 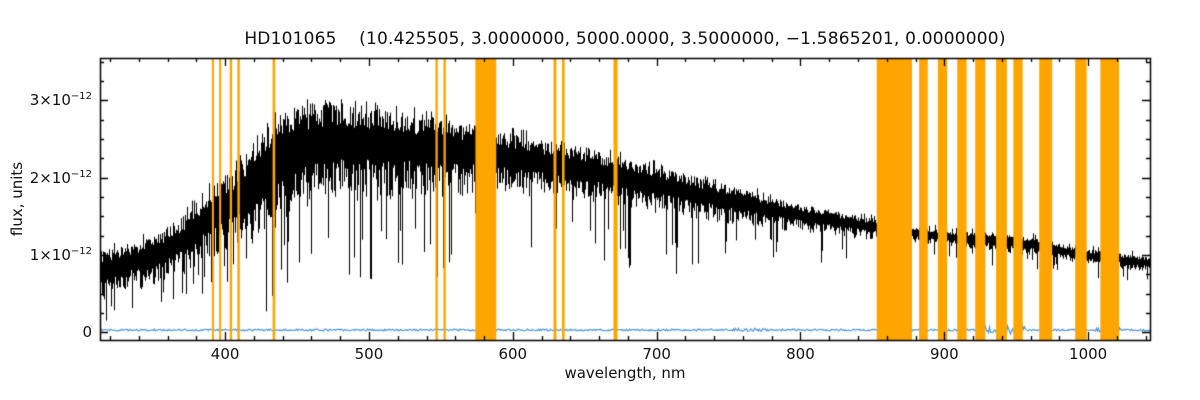 I want to click on y-tick-label: 3×10−12, so click(x=49, y=100).